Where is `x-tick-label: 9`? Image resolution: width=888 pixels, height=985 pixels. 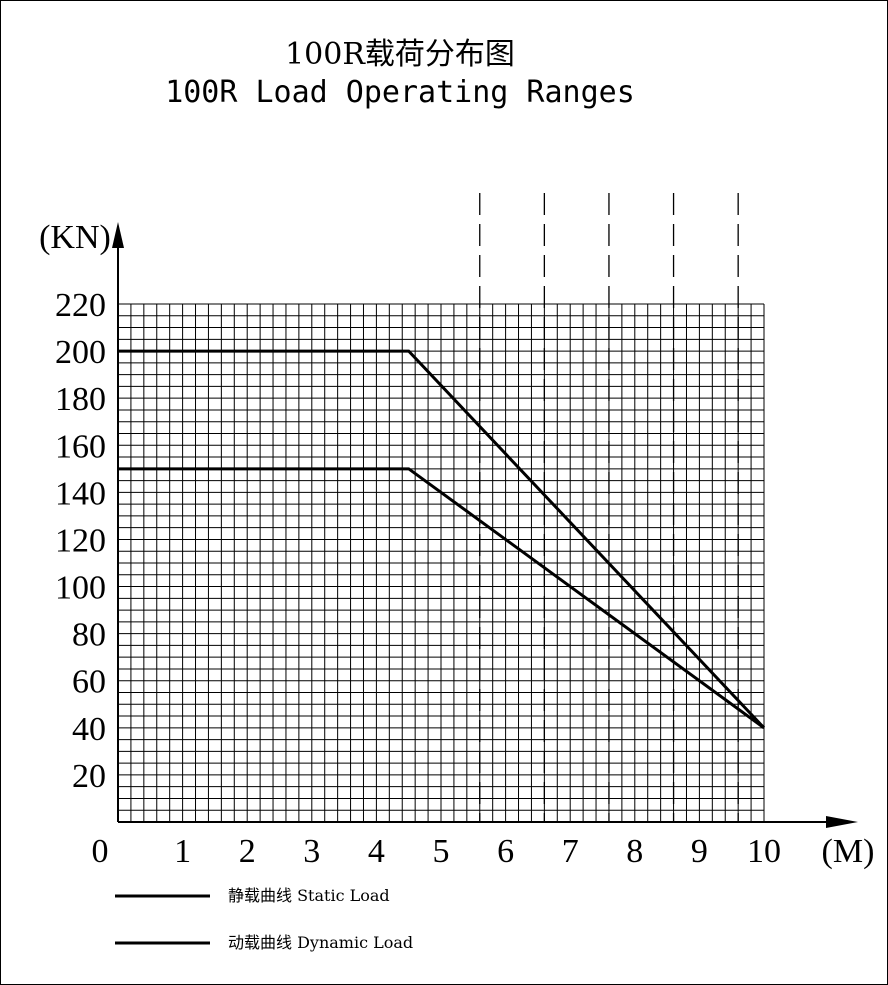 x-tick-label: 9 is located at coordinates (699, 851).